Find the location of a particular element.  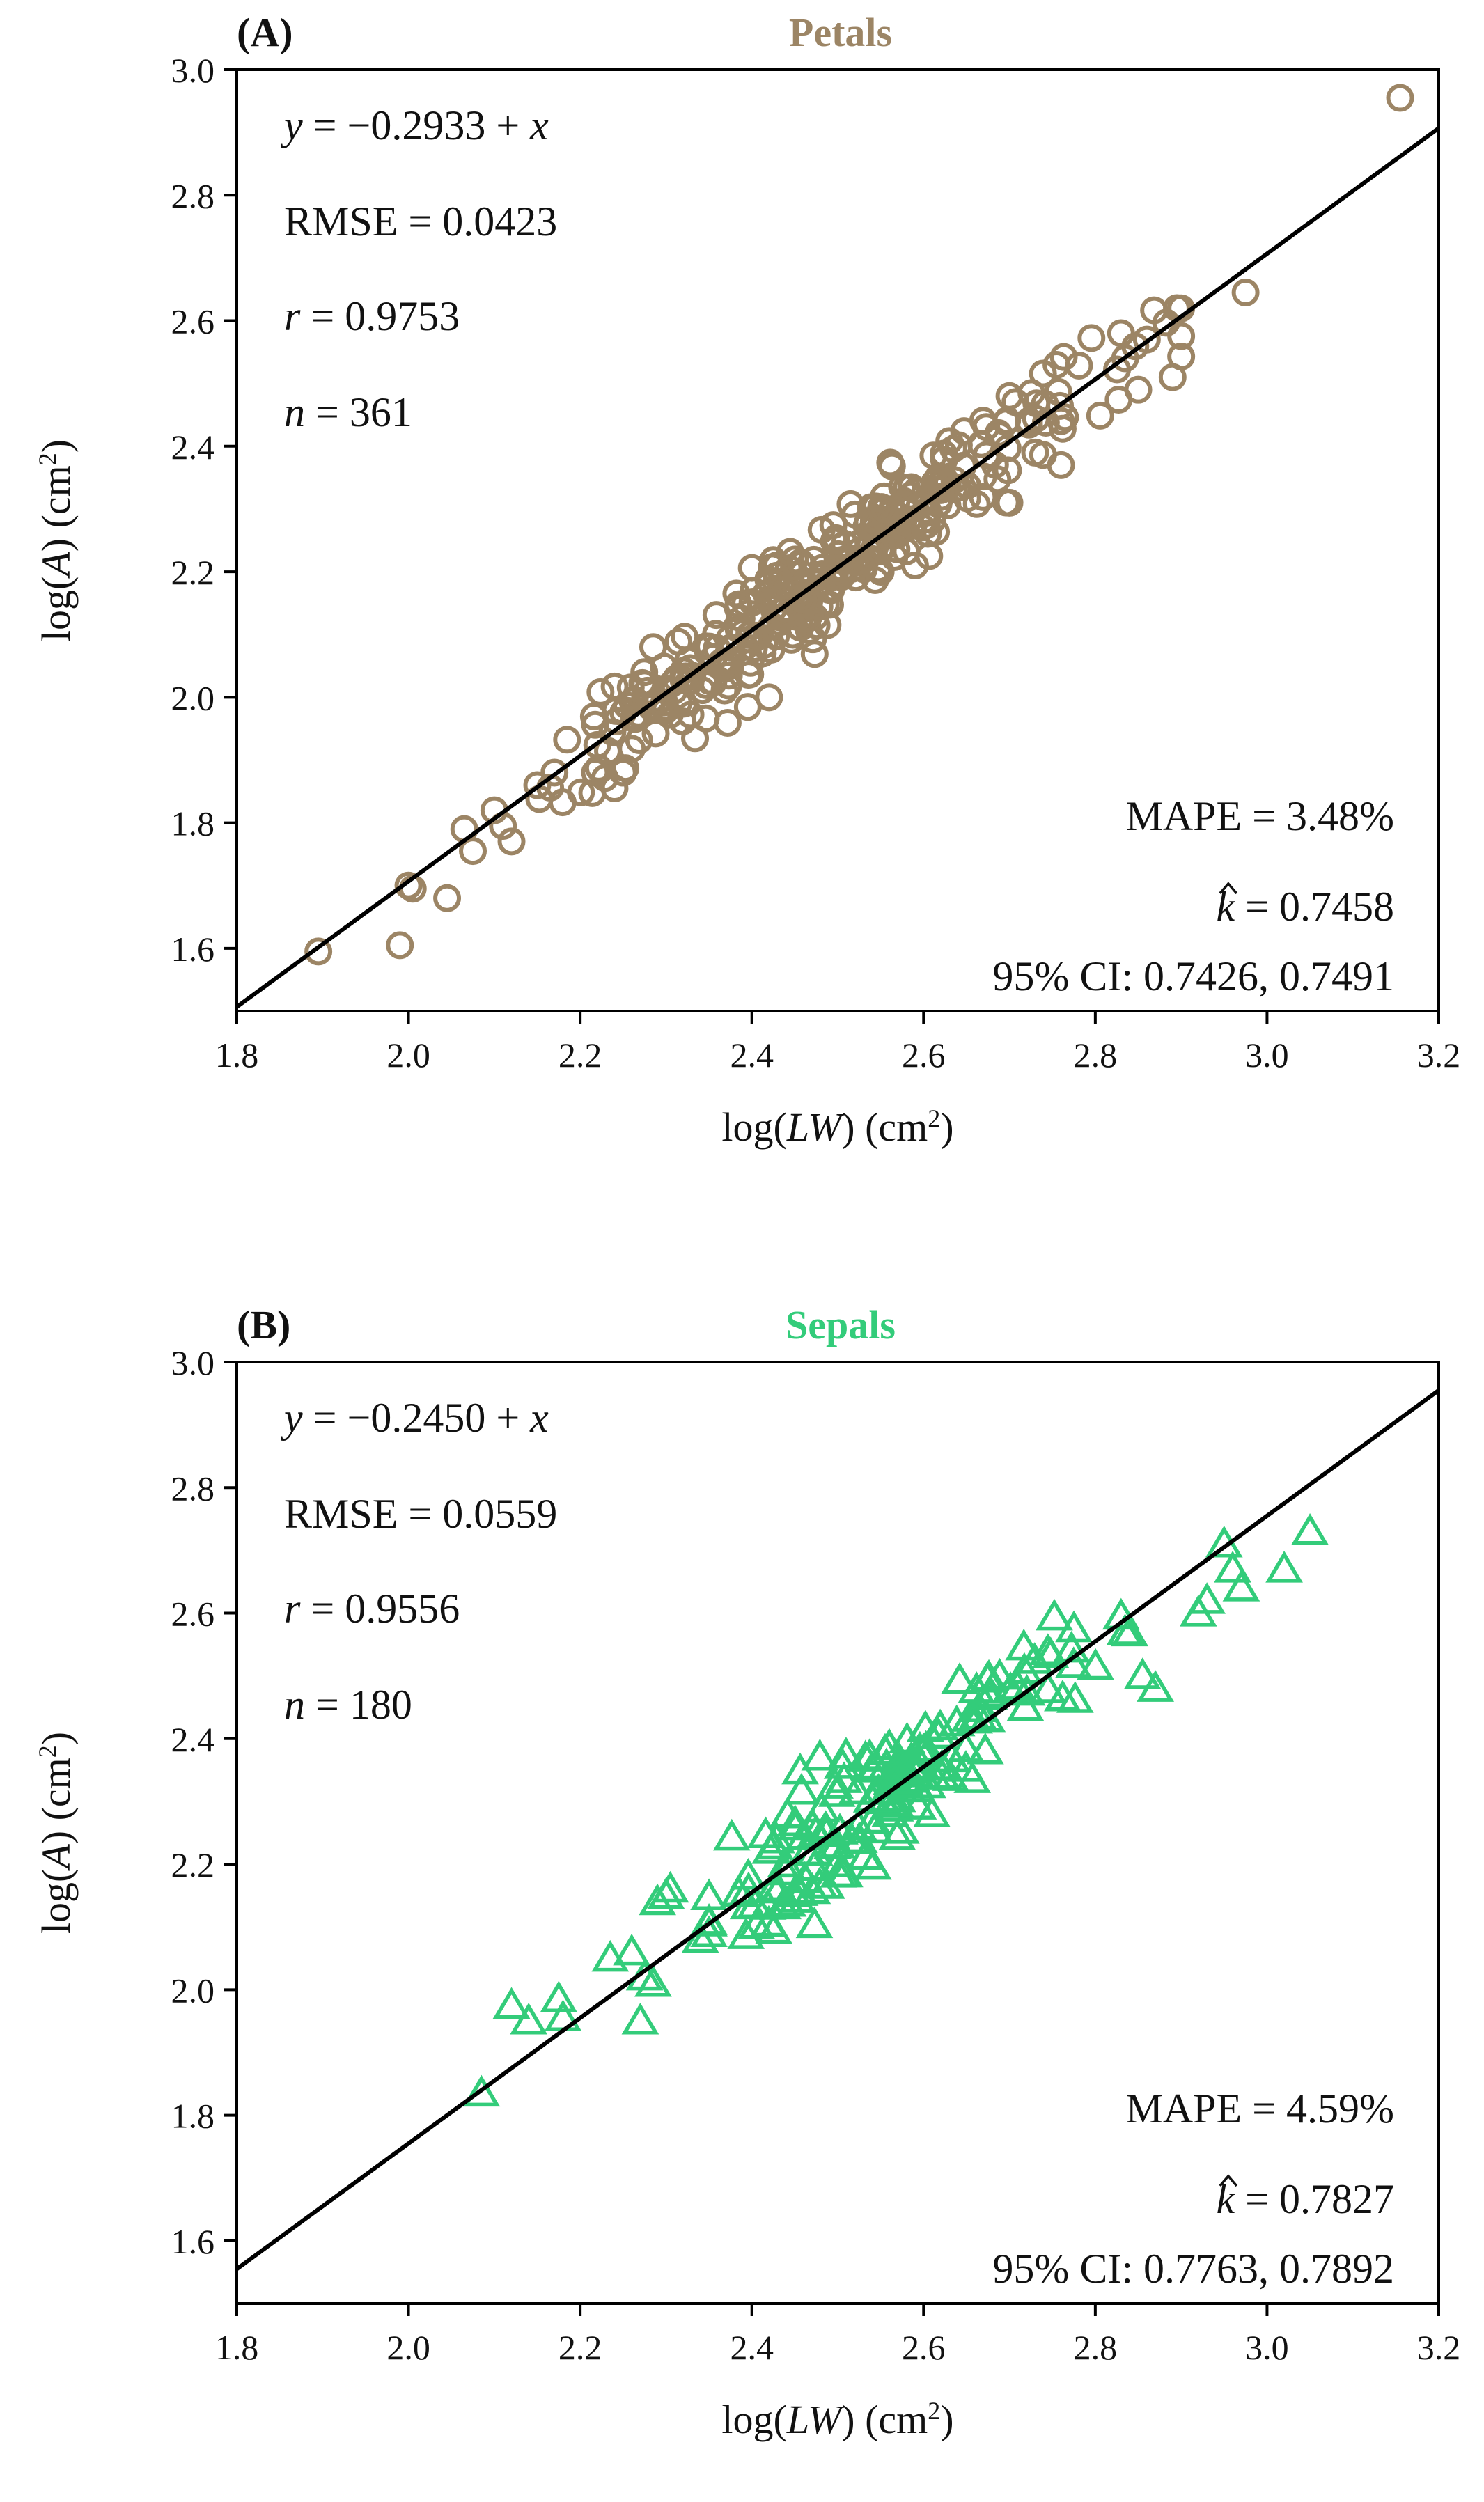

ci-annotation: 95% CI: 0.7763, 0.7892 is located at coordinates (1193, 2269).